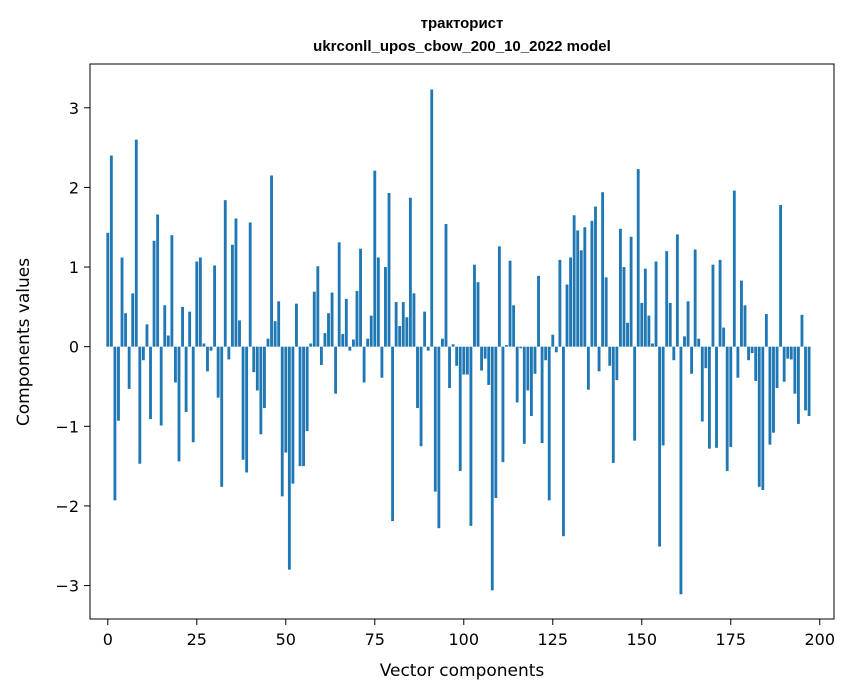  What do you see at coordinates (464, 639) in the screenshot?
I see `x-tick-label: 100` at bounding box center [464, 639].